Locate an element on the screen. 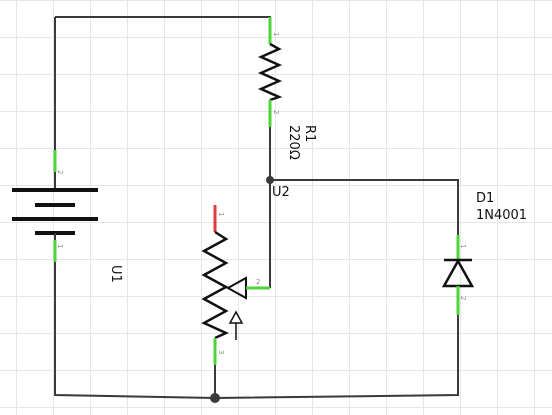  potentiometer-pin-bottom-number: 3 is located at coordinates (221, 352).